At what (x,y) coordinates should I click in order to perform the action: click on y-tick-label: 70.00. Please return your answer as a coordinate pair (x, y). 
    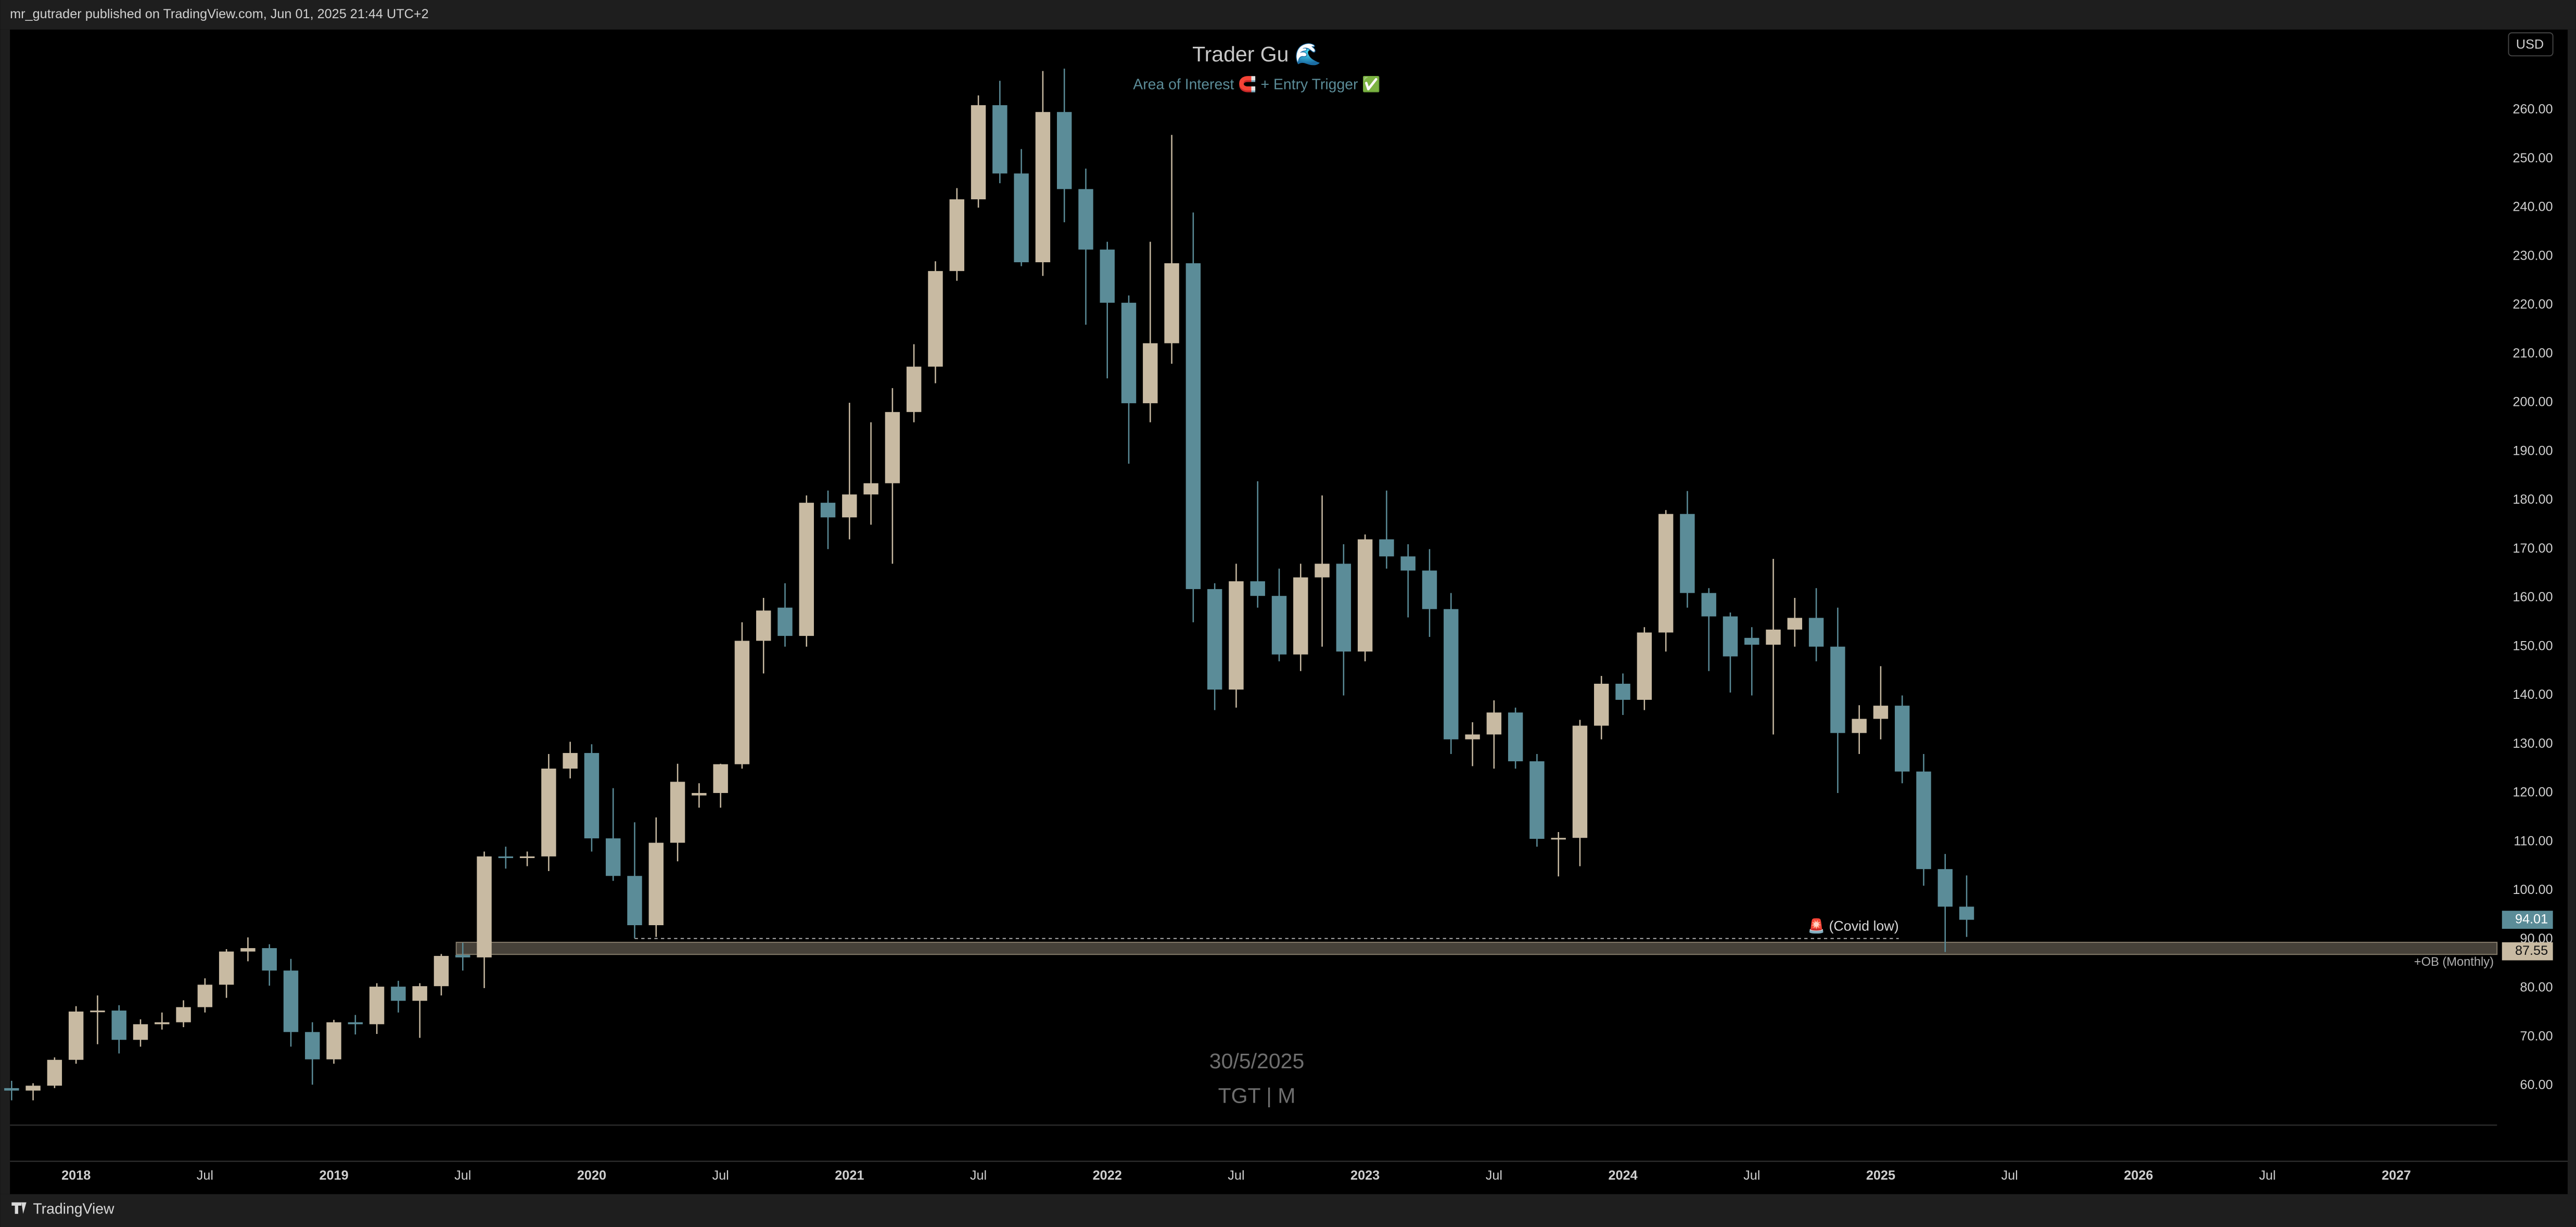
    Looking at the image, I should click on (2536, 1036).